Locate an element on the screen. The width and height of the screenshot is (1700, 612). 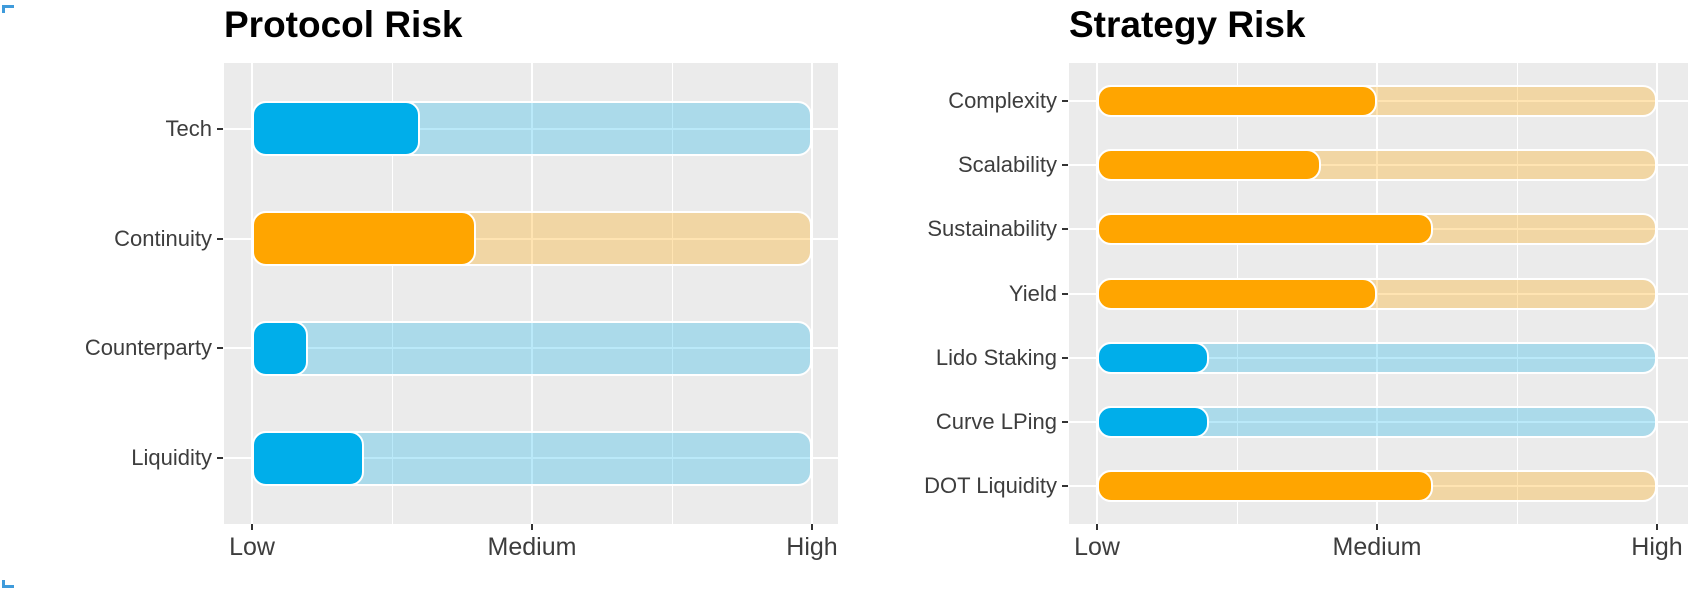
risk-bar-track is located at coordinates (532, 348).